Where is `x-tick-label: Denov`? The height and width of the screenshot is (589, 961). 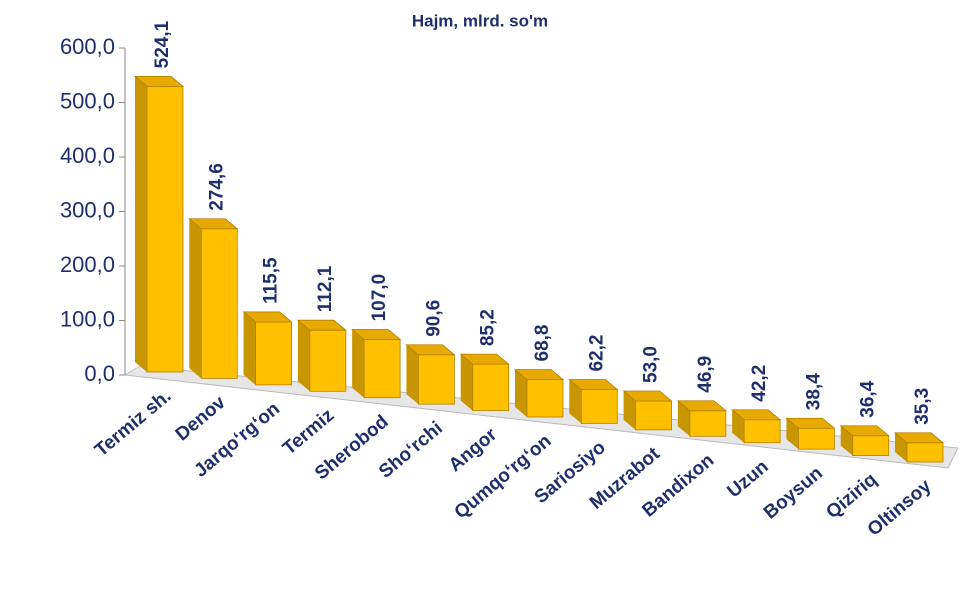
x-tick-label: Denov is located at coordinates (201, 419).